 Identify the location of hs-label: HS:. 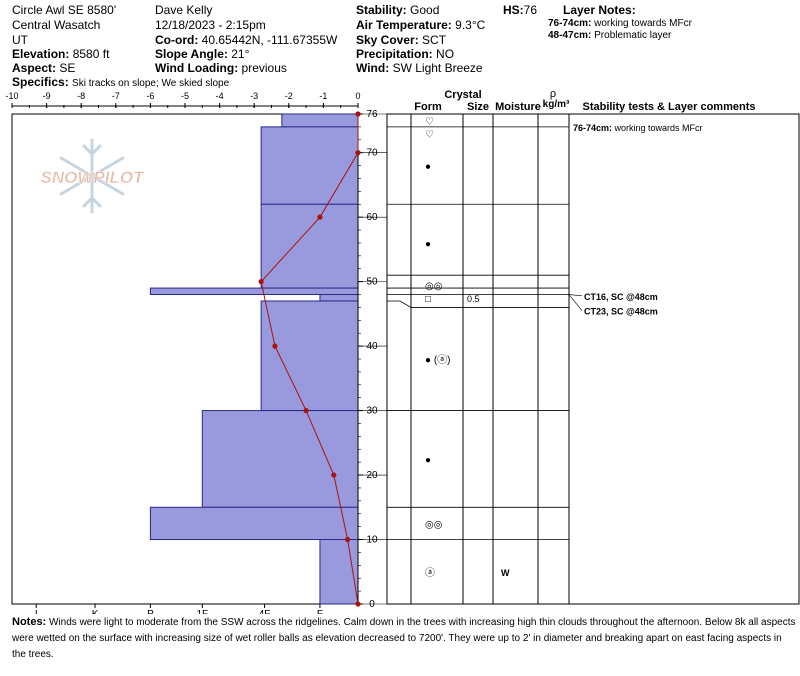
(513, 10).